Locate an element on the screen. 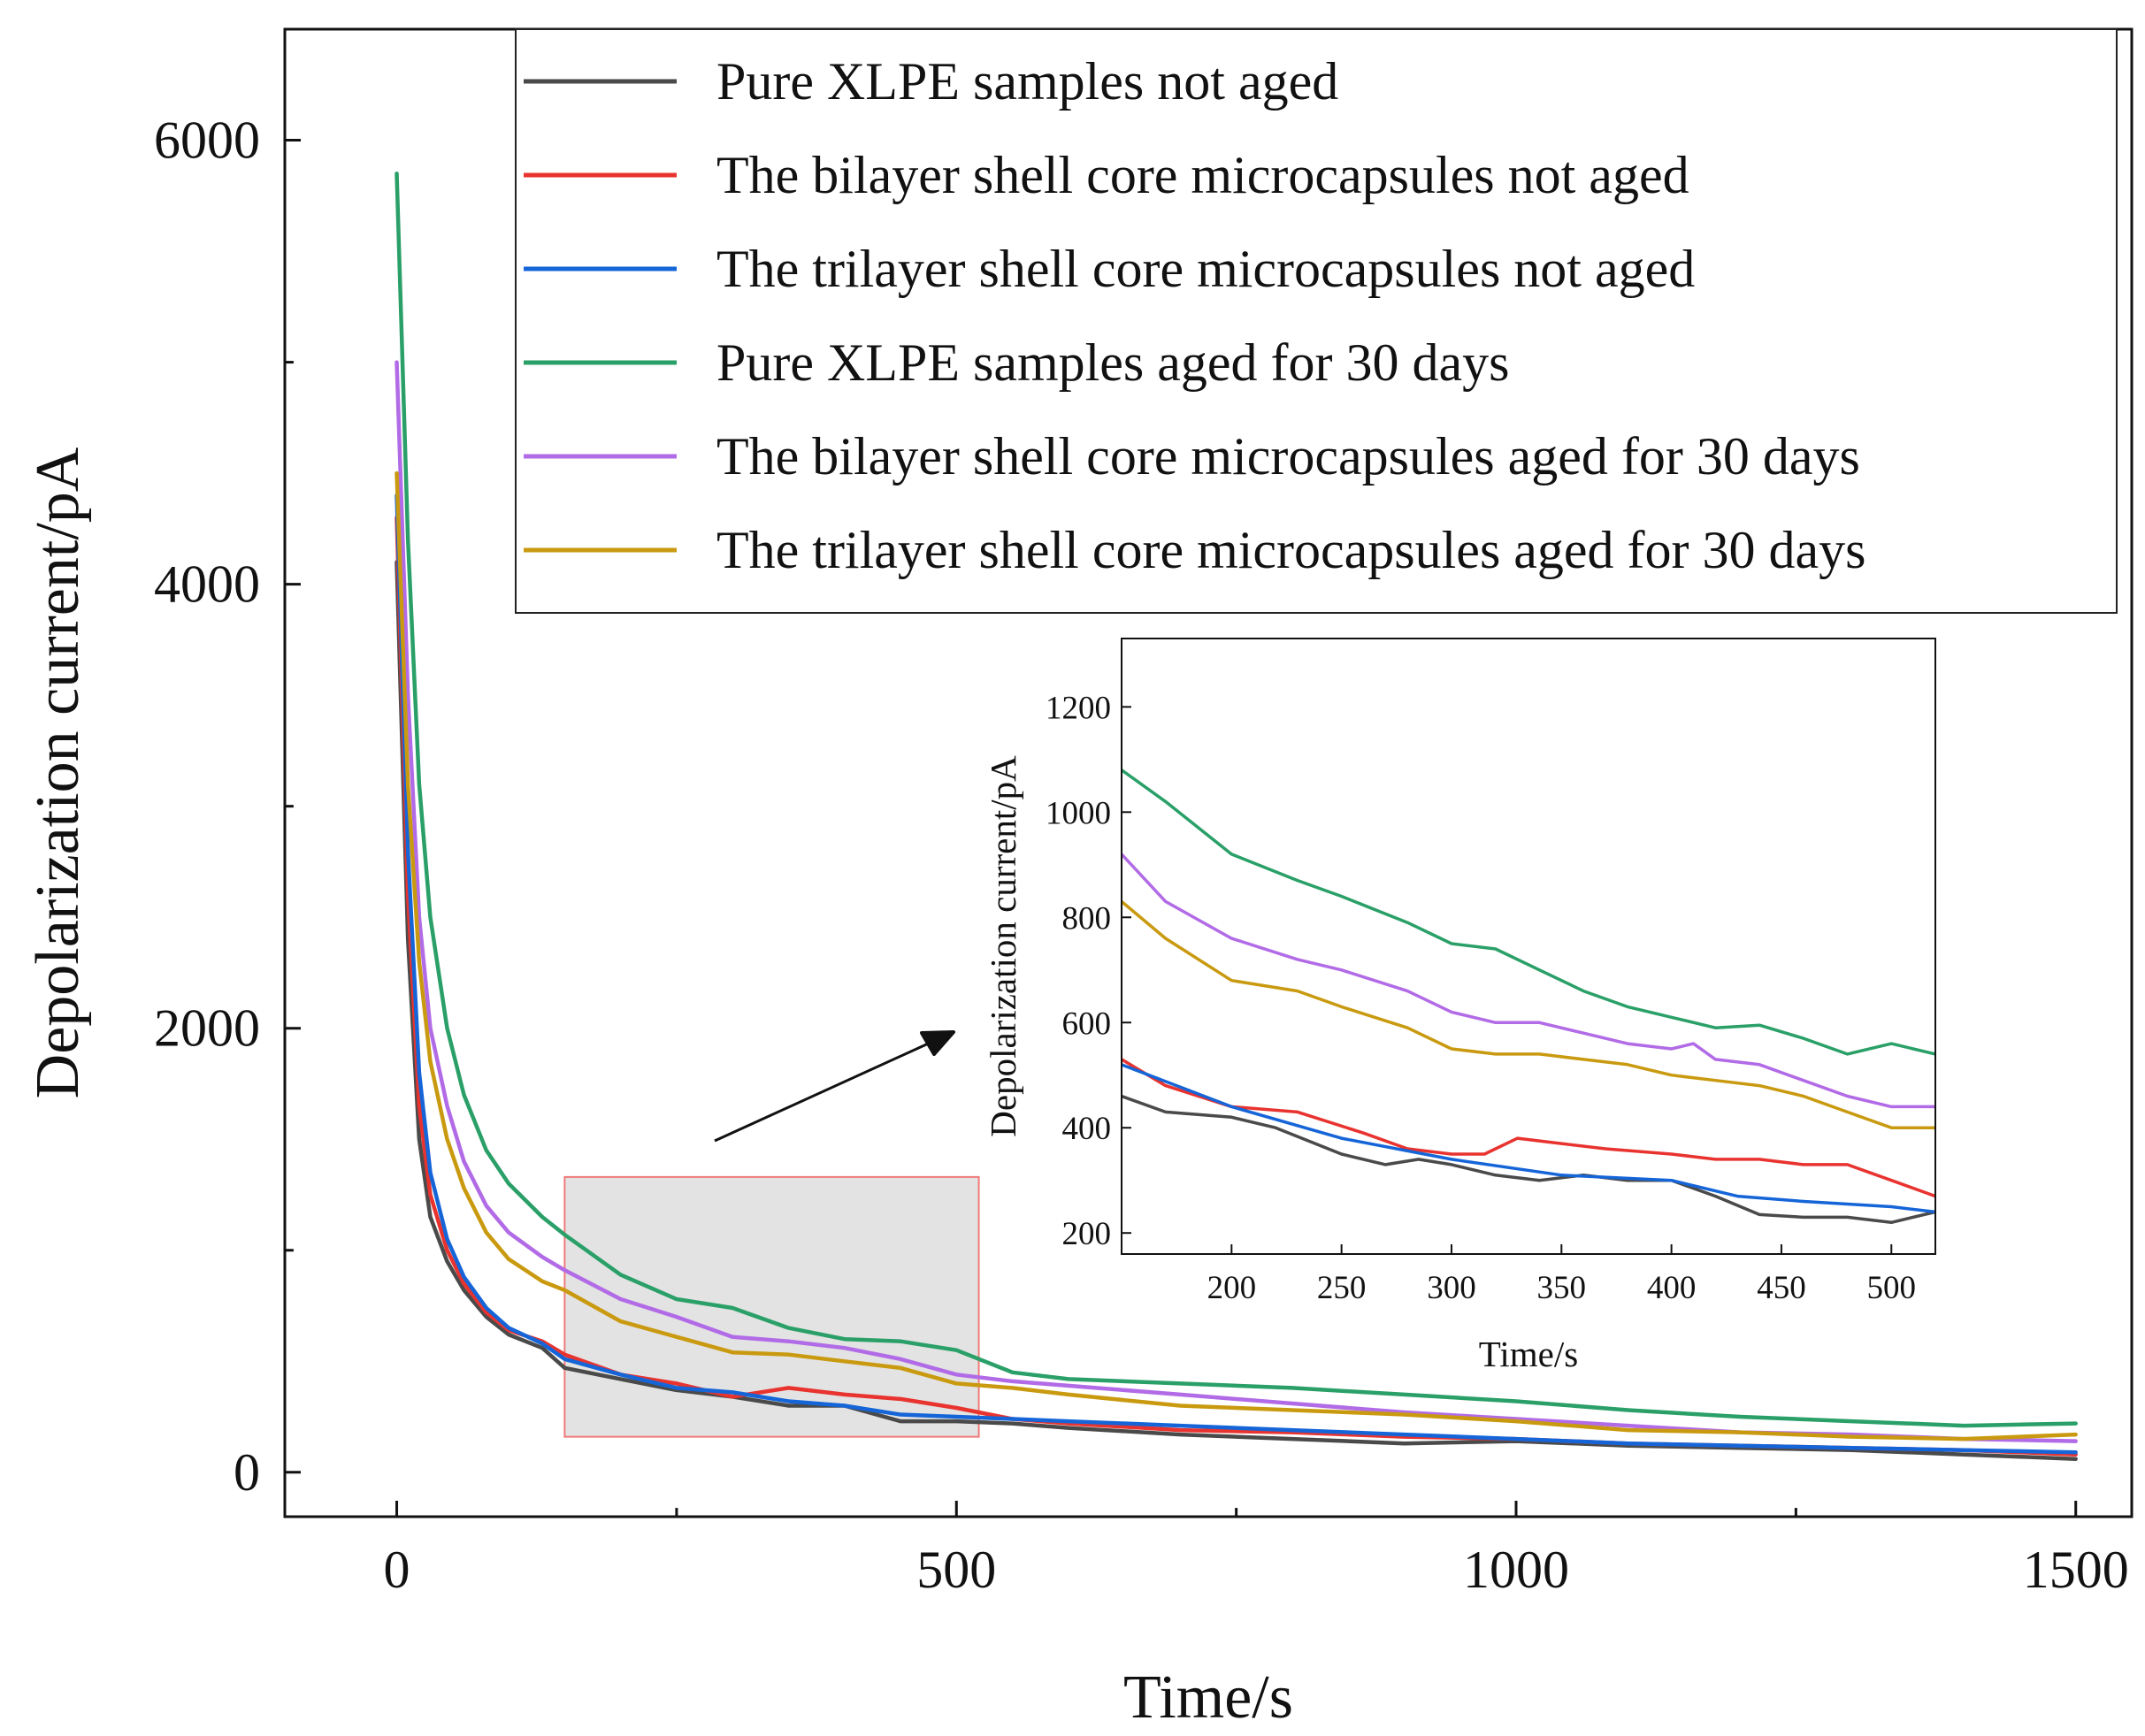  y-tick-label: 0 is located at coordinates (247, 1472).